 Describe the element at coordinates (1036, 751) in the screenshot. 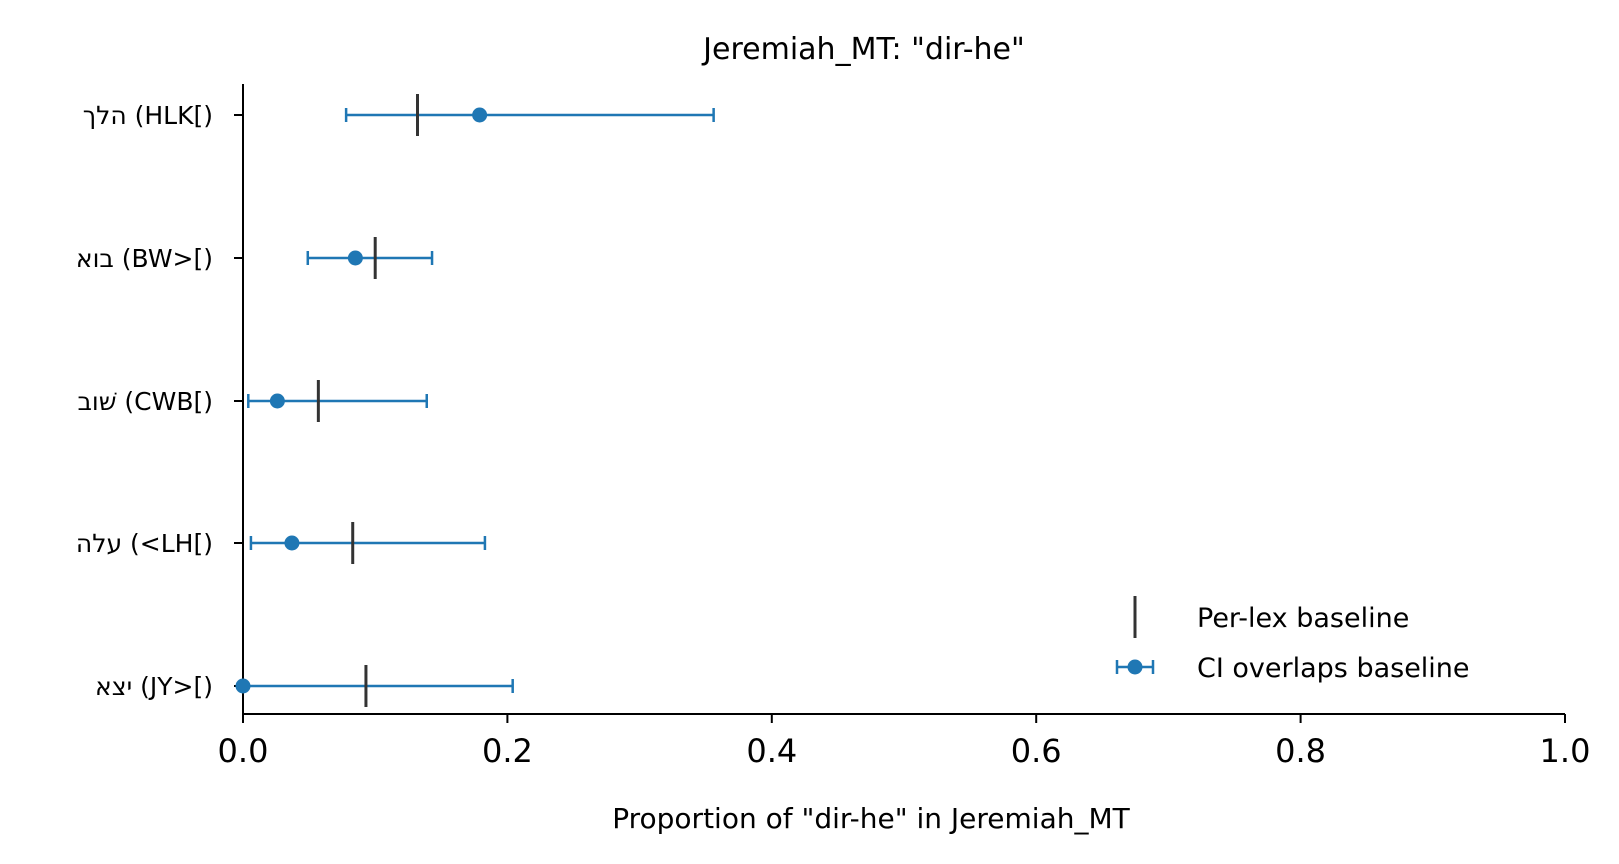

I see `x-tick-label: 0.6` at that location.